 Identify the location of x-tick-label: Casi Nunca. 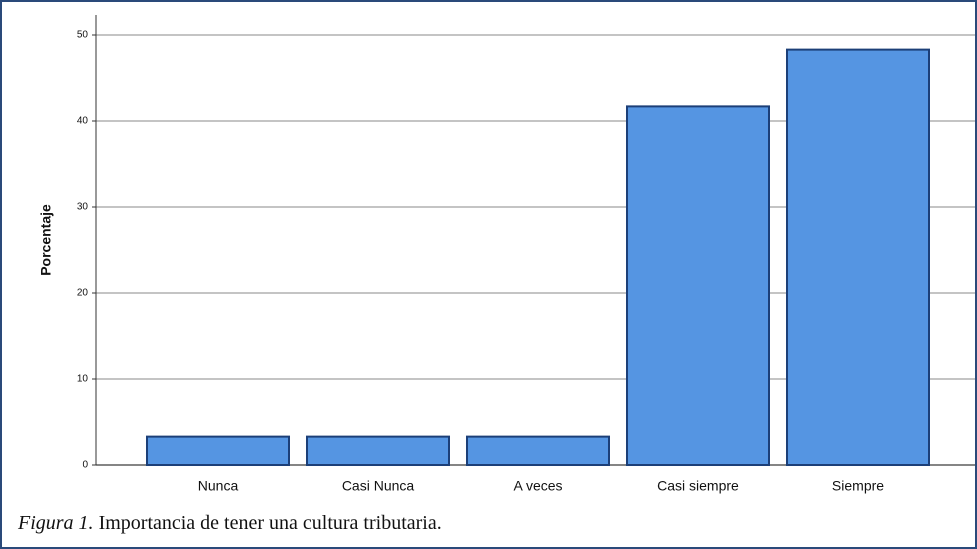
(378, 486).